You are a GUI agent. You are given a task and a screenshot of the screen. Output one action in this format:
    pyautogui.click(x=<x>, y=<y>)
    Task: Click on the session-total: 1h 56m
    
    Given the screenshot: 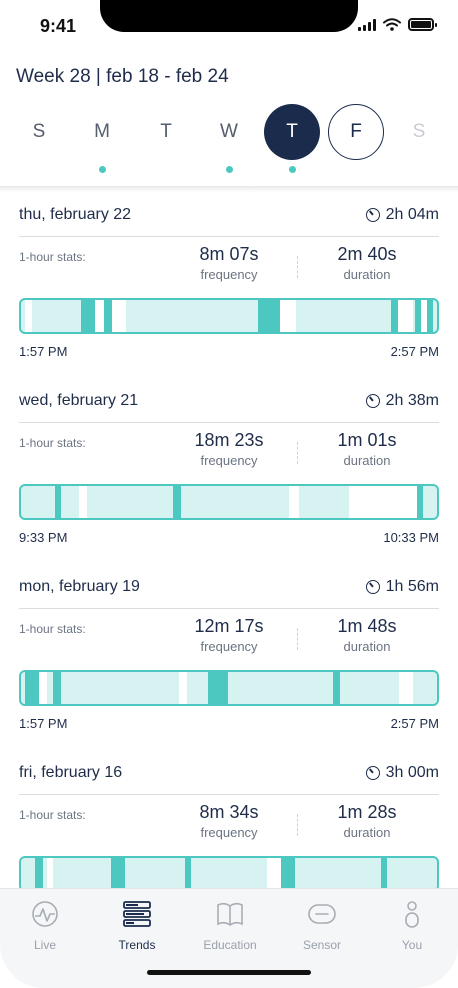 What is the action you would take?
    pyautogui.click(x=402, y=587)
    